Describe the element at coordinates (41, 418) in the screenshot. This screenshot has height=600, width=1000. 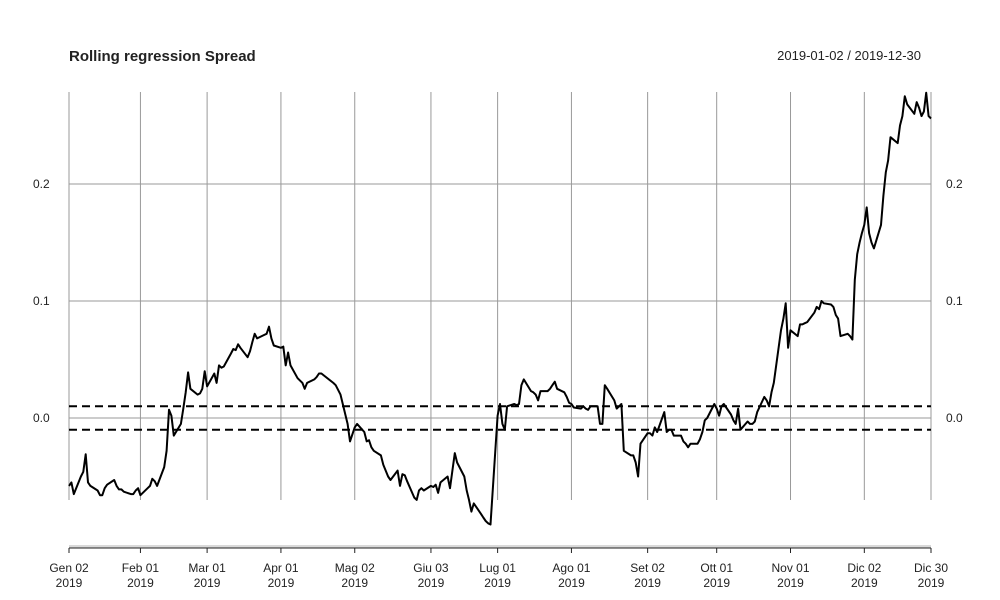
I see `y-tick-label-left: 0.0` at that location.